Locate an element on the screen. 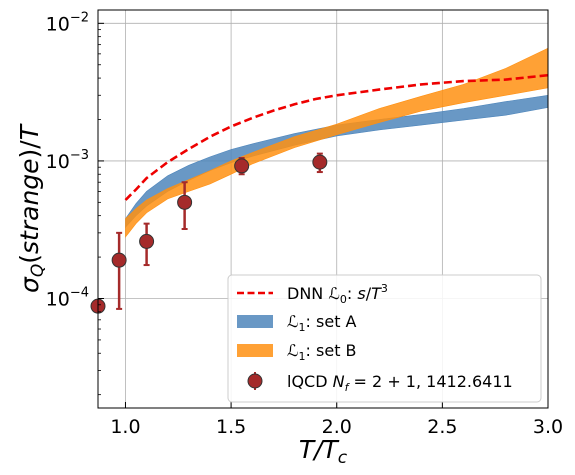  legend-label-lqcd: lQCD Nf = 2 + 1, 1412.6411 is located at coordinates (400, 383).